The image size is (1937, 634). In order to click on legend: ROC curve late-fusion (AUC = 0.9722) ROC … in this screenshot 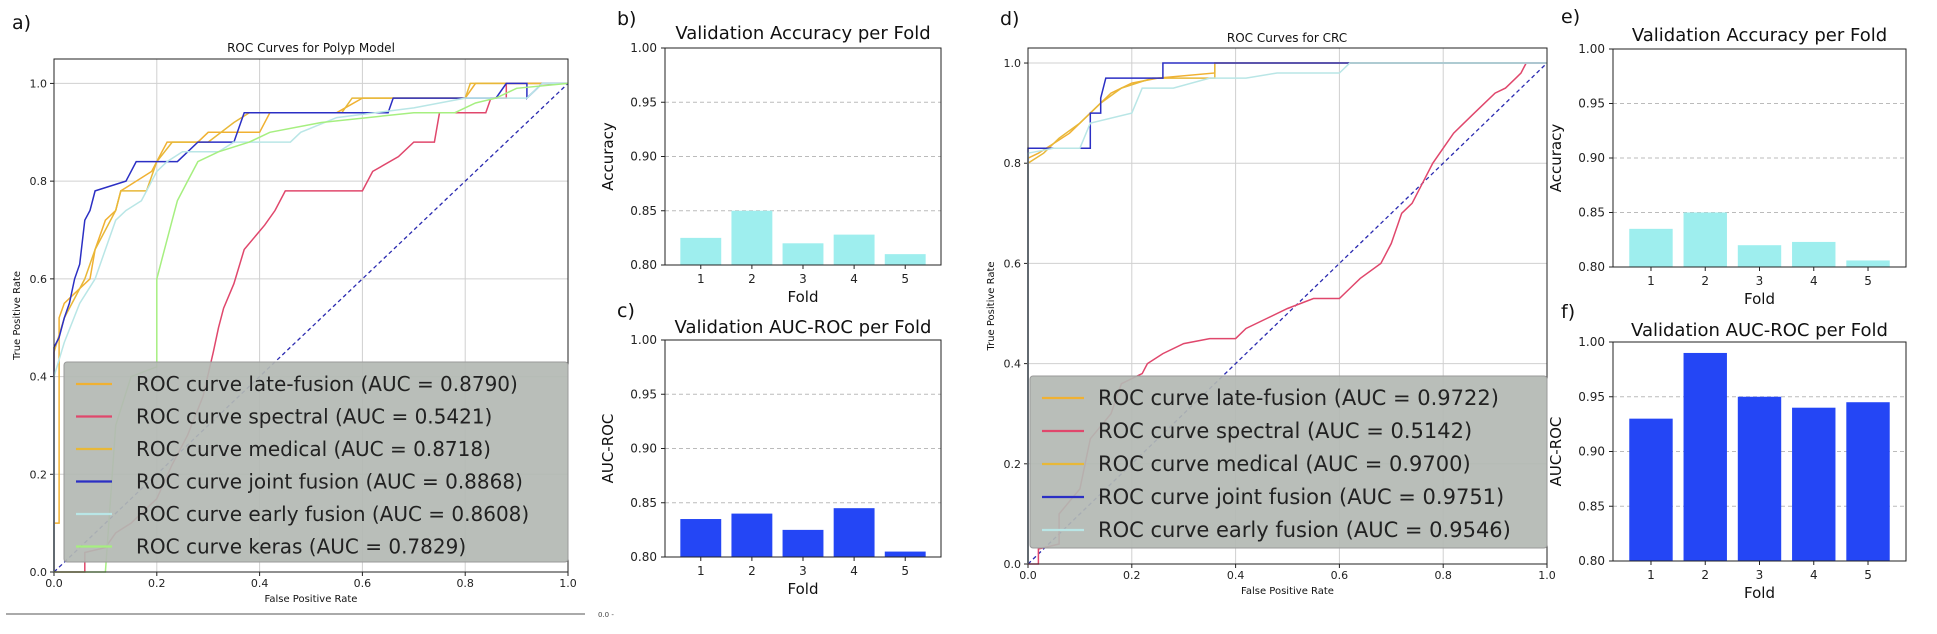, I will do `click(1288, 462)`.